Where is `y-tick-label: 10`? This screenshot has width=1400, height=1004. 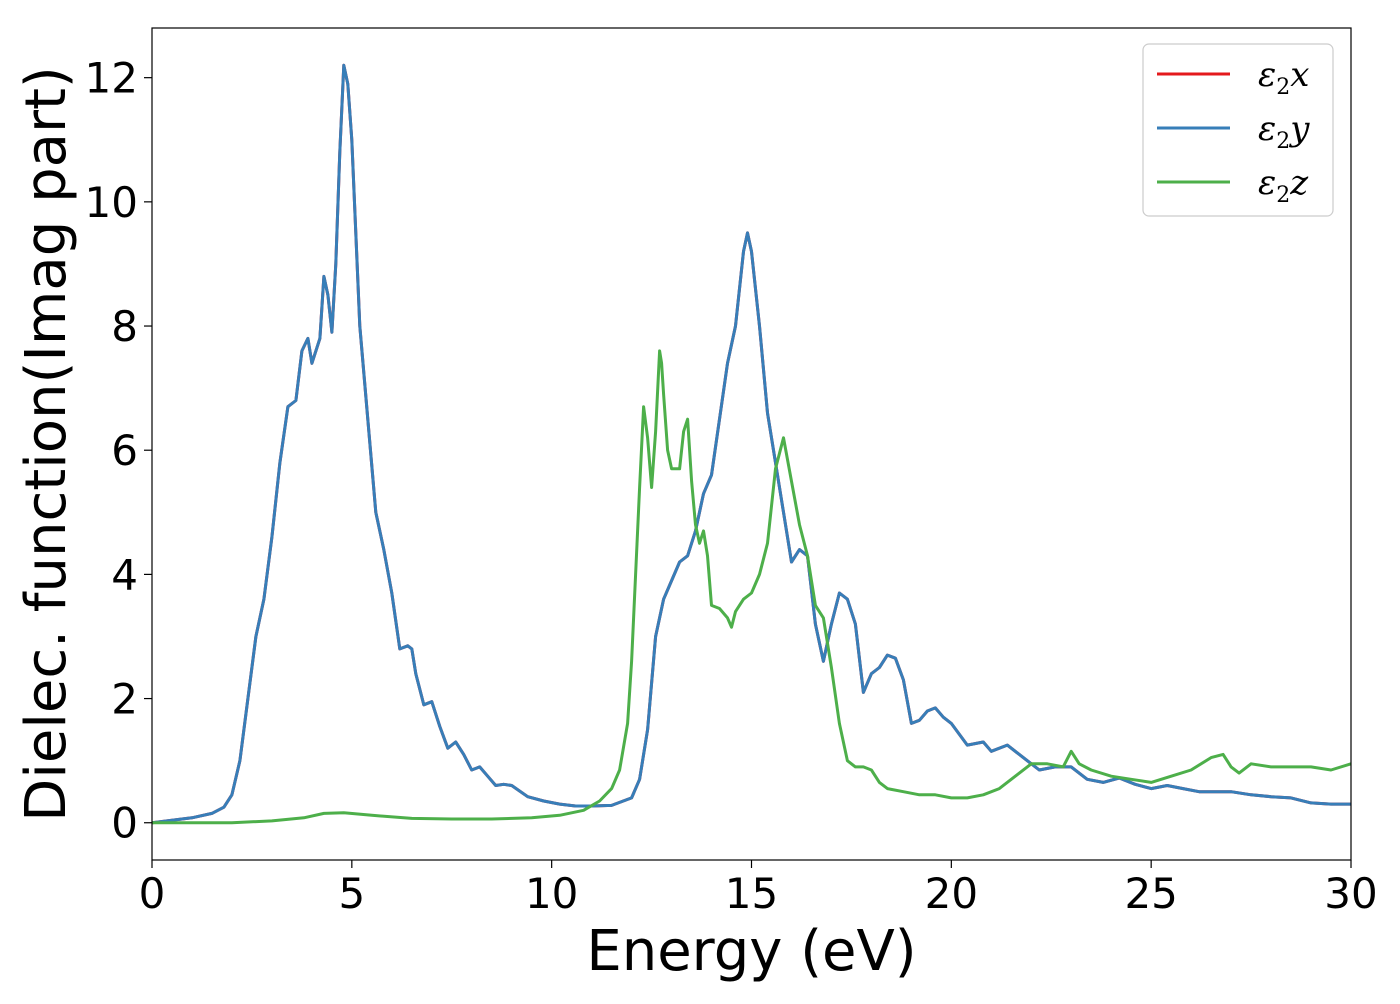
y-tick-label: 10 is located at coordinates (111, 202).